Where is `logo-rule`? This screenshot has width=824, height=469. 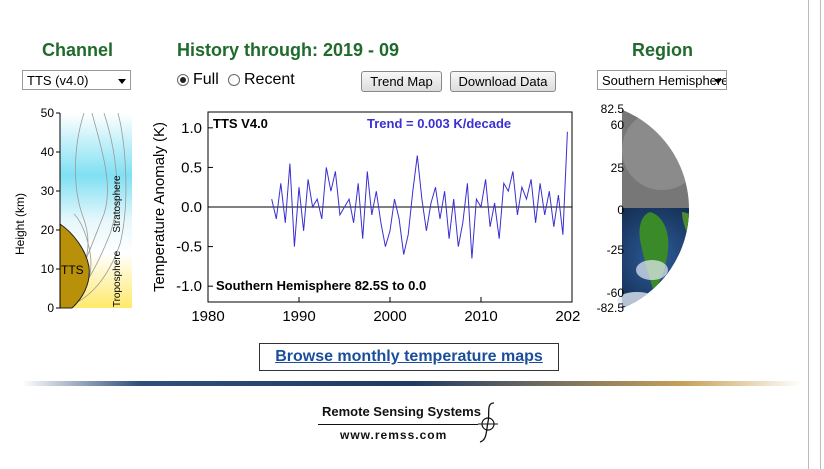
logo-rule is located at coordinates (398, 424).